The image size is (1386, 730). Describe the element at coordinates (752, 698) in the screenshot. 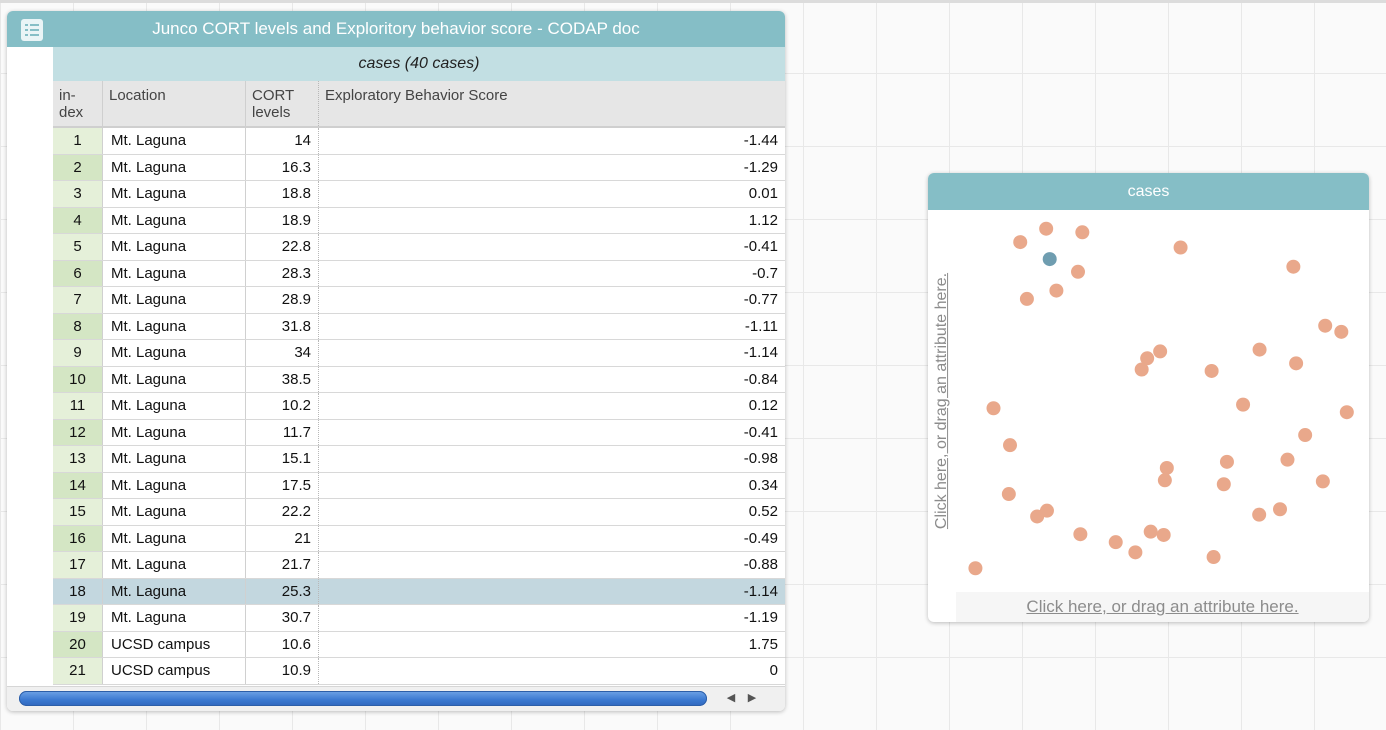

I see `scroll-right-arrow-icon: ▶` at that location.